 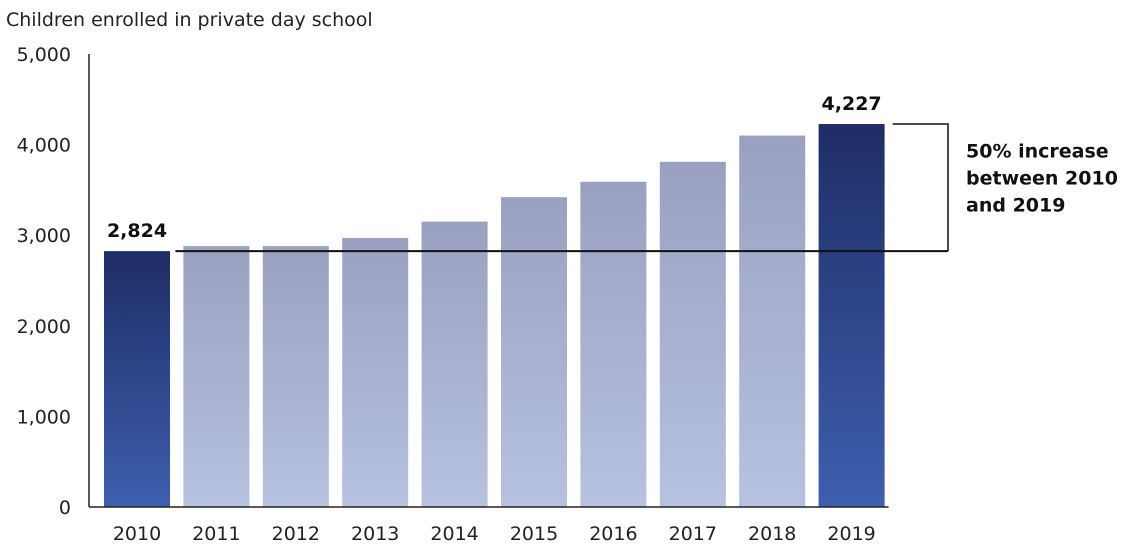 I want to click on annotation-line-2: between 2010, so click(x=1042, y=179).